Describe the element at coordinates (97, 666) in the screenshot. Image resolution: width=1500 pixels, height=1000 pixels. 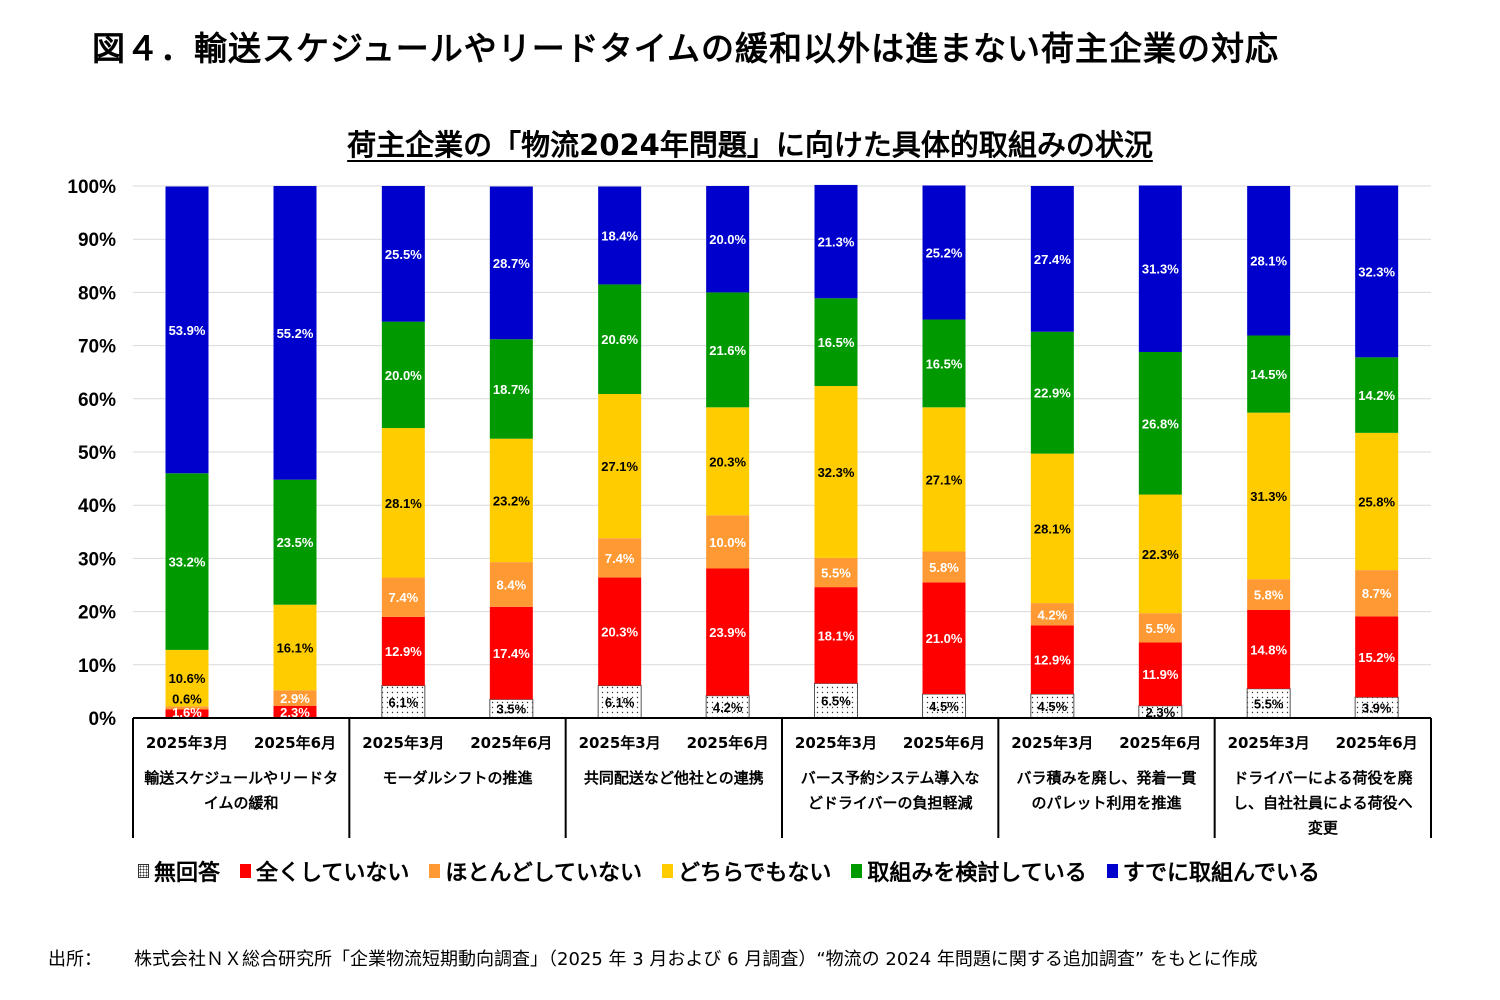
I see `y-tick-label: 10%` at that location.